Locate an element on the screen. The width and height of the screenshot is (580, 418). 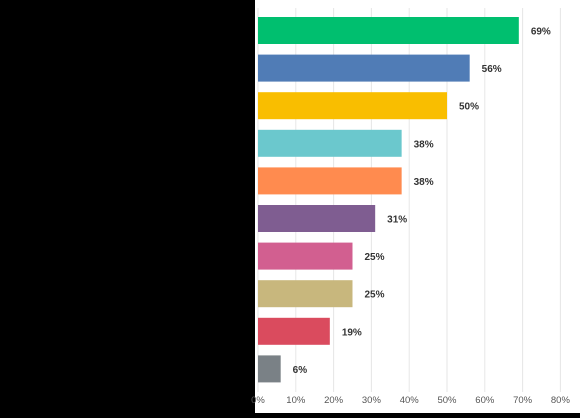
x-axis-ticks: 0% 10% 20% 30% 40% 50% 60% 70% 80% is located at coordinates (410, 400).